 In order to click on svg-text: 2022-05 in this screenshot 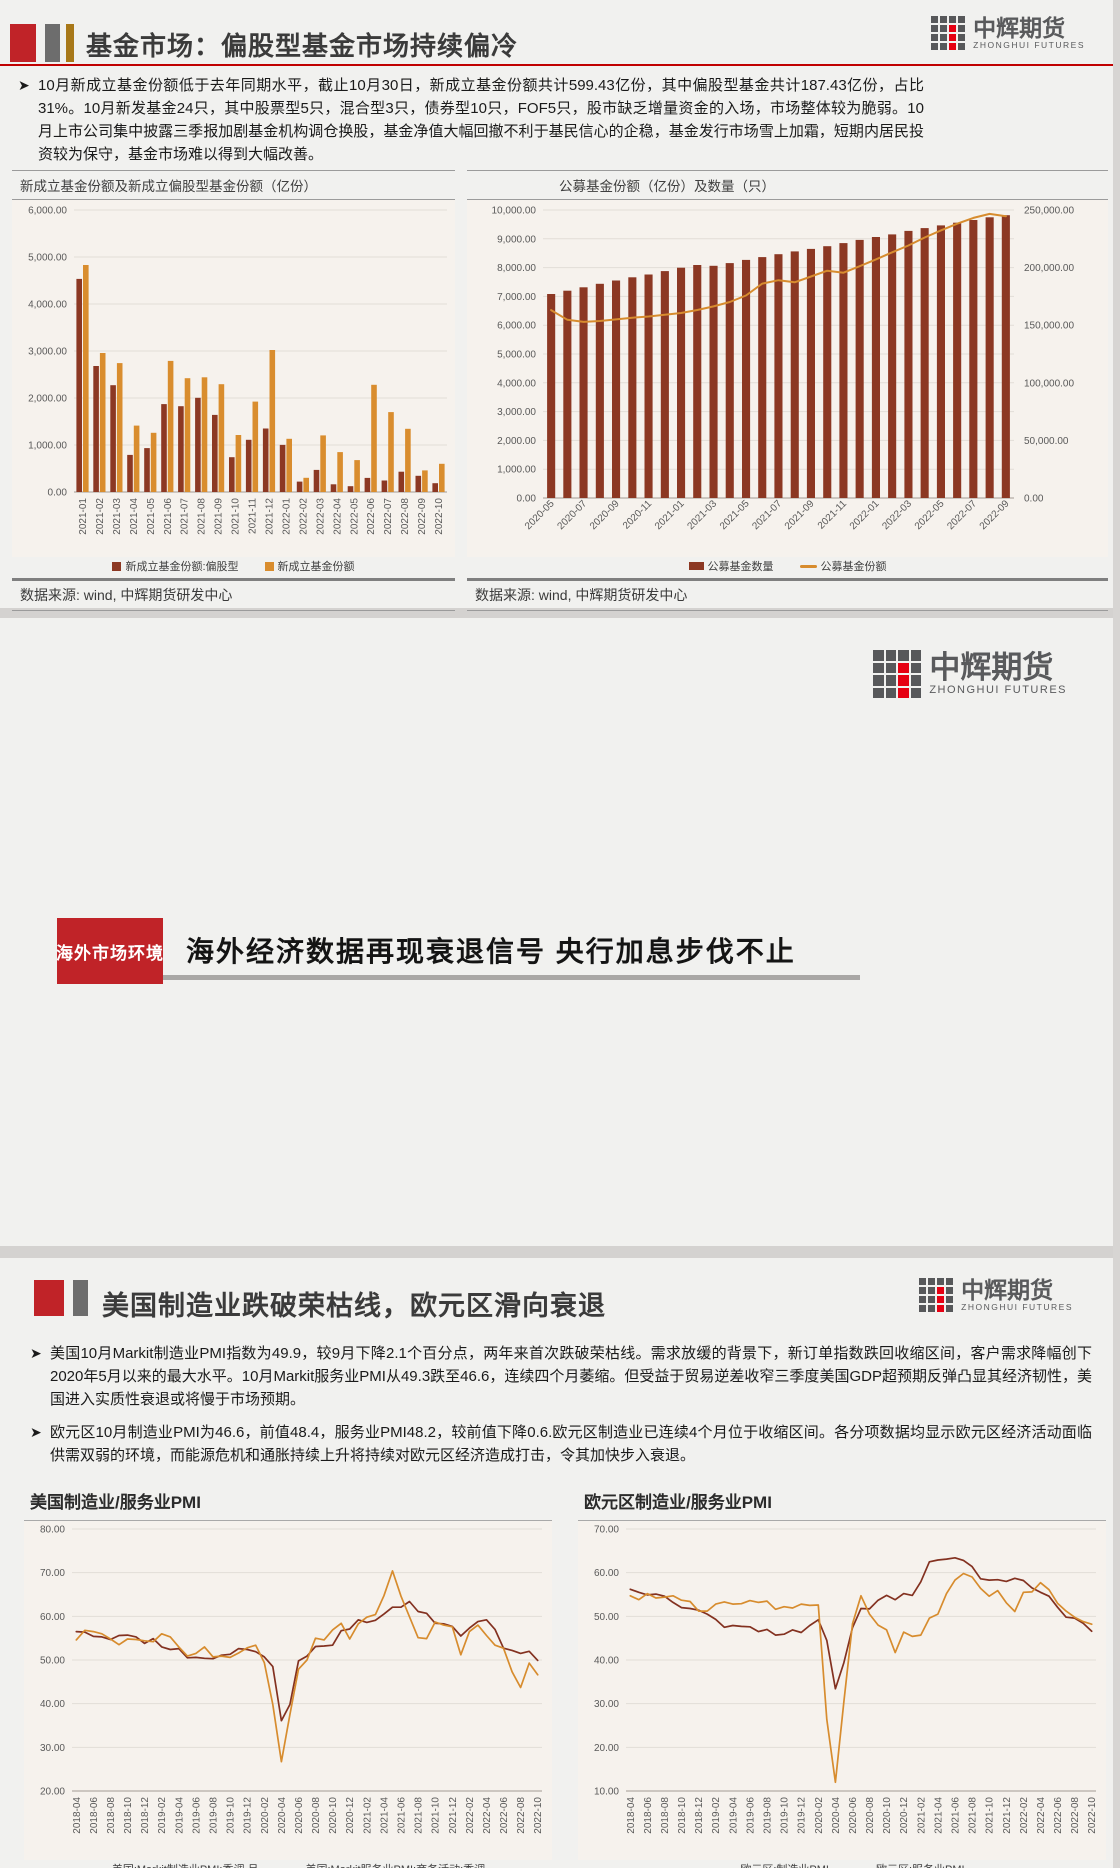, I will do `click(930, 515)`.